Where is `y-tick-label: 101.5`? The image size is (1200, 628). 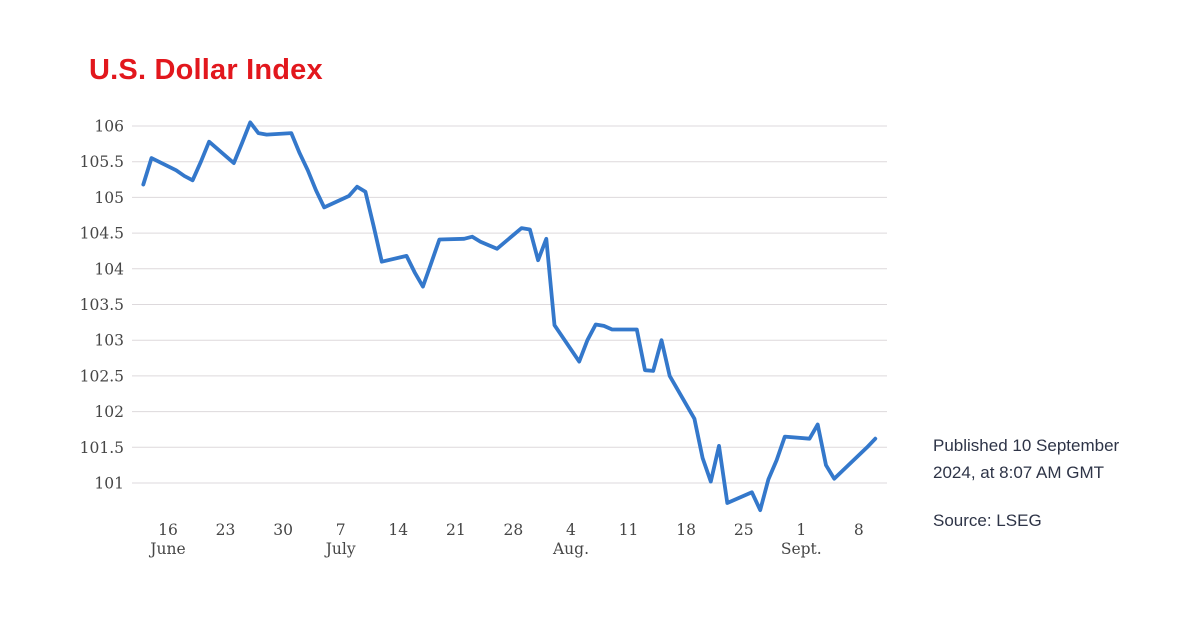 y-tick-label: 101.5 is located at coordinates (102, 448).